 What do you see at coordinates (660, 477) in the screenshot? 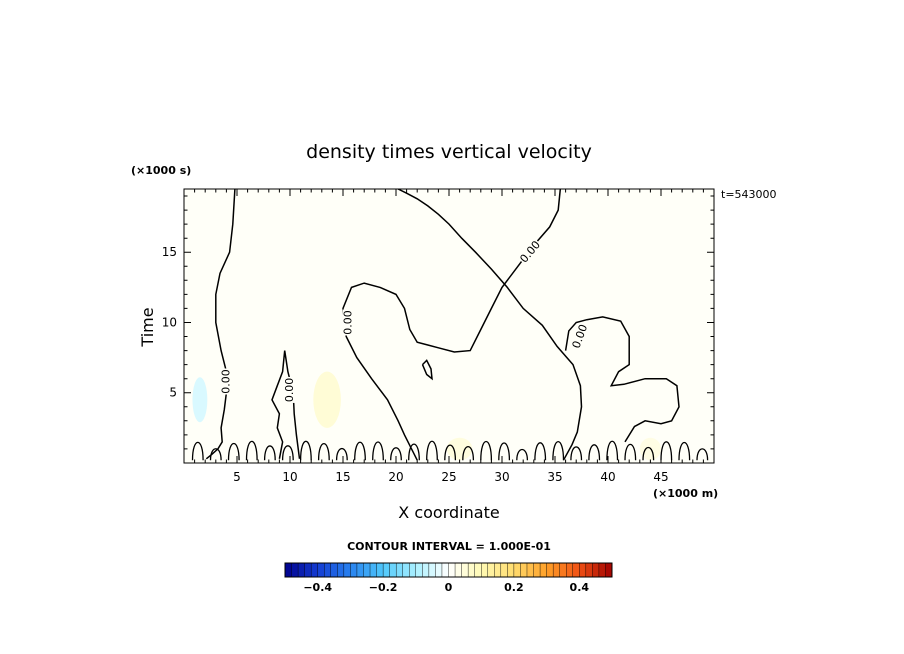
I see `x-tick-label: 45` at bounding box center [660, 477].